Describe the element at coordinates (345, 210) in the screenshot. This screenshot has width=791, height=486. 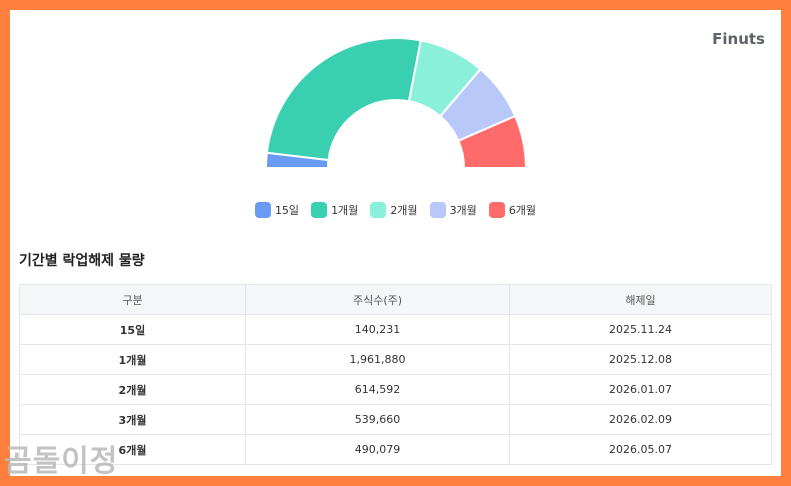
I see `legend-label: 1개월` at that location.